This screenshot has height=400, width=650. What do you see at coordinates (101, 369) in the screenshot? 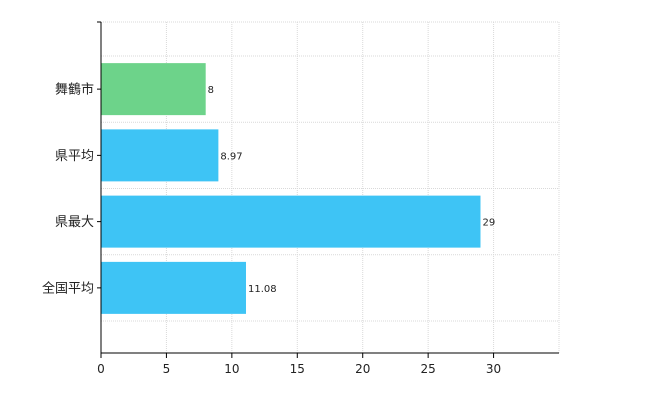
I see `x-tick-label: 0` at bounding box center [101, 369].